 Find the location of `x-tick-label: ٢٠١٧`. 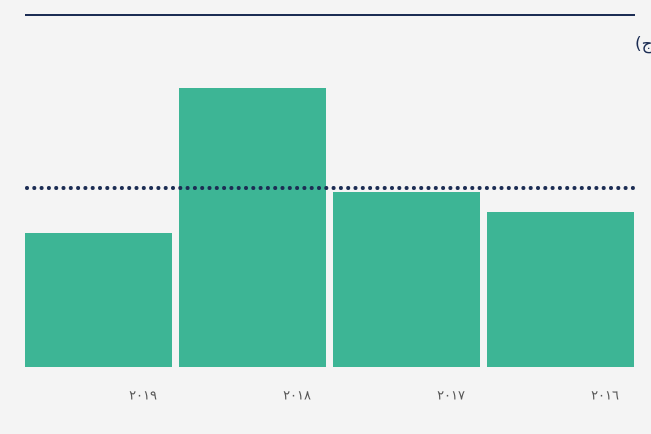

x-tick-label: ٢٠١٧ is located at coordinates (451, 396).